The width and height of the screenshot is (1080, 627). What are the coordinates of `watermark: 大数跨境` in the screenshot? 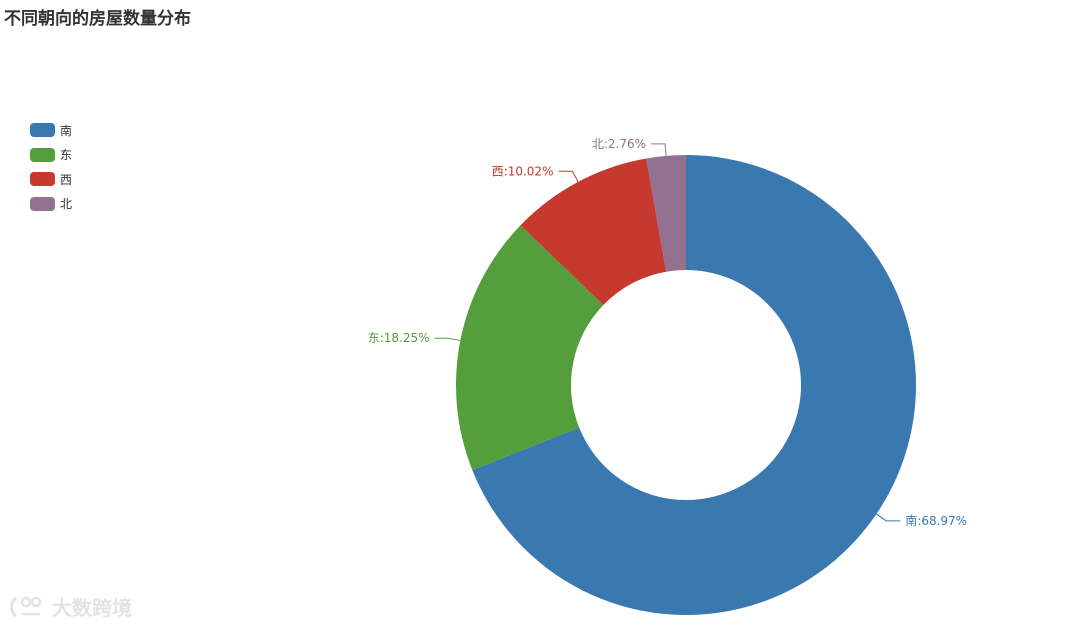 It's located at (70, 606).